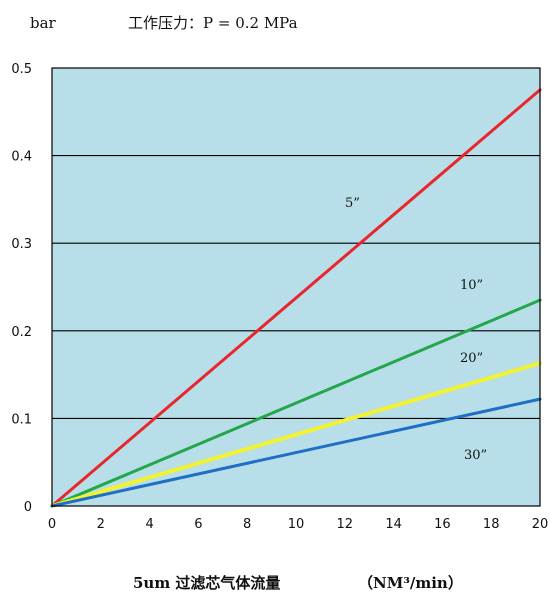  Describe the element at coordinates (475, 455) in the screenshot. I see `series-label: 30”` at that location.